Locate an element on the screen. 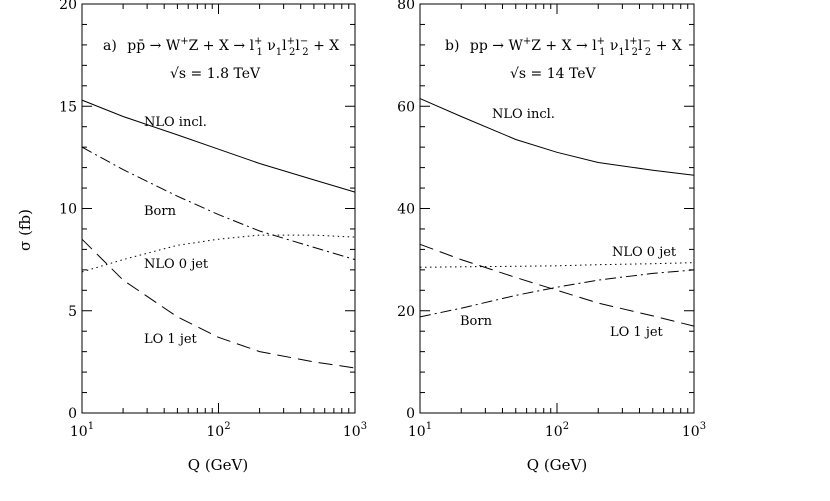 Image resolution: width=830 pixels, height=501 pixels. y-tick-label: 60 is located at coordinates (406, 107).